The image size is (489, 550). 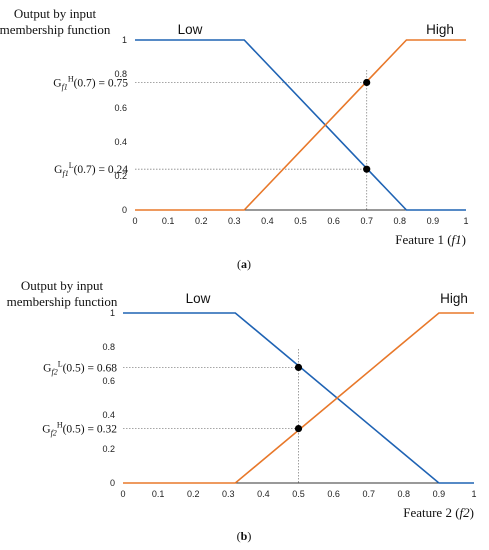 What do you see at coordinates (101, 84) in the screenshot?
I see `annotation-rest: (0.7) = 0.75` at bounding box center [101, 84].